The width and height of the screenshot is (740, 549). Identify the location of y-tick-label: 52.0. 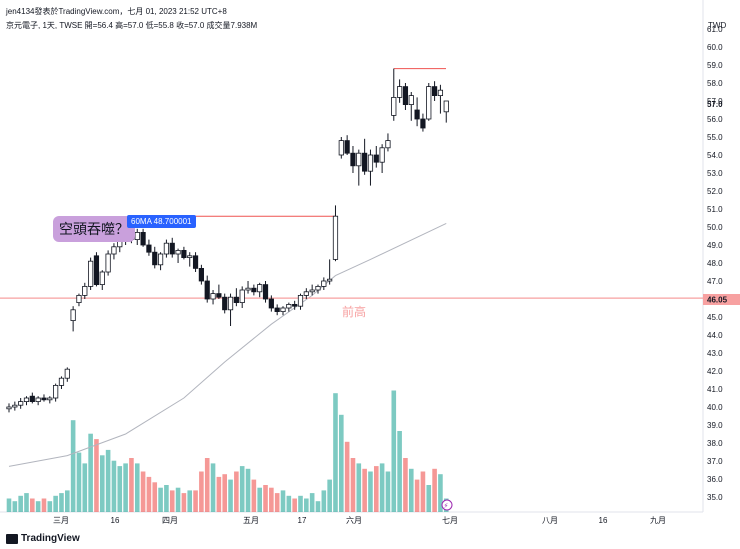
(715, 191).